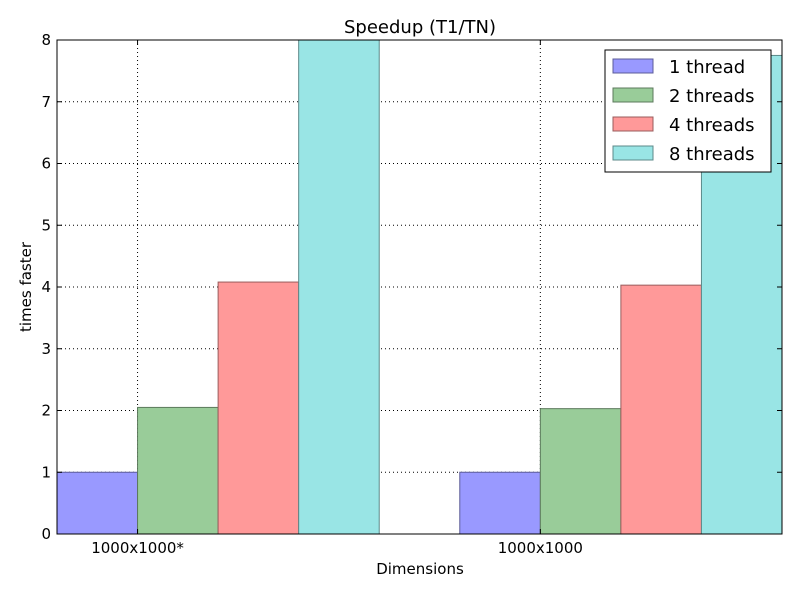 The width and height of the screenshot is (800, 600). What do you see at coordinates (712, 154) in the screenshot?
I see `legend-label: 8 threads` at bounding box center [712, 154].